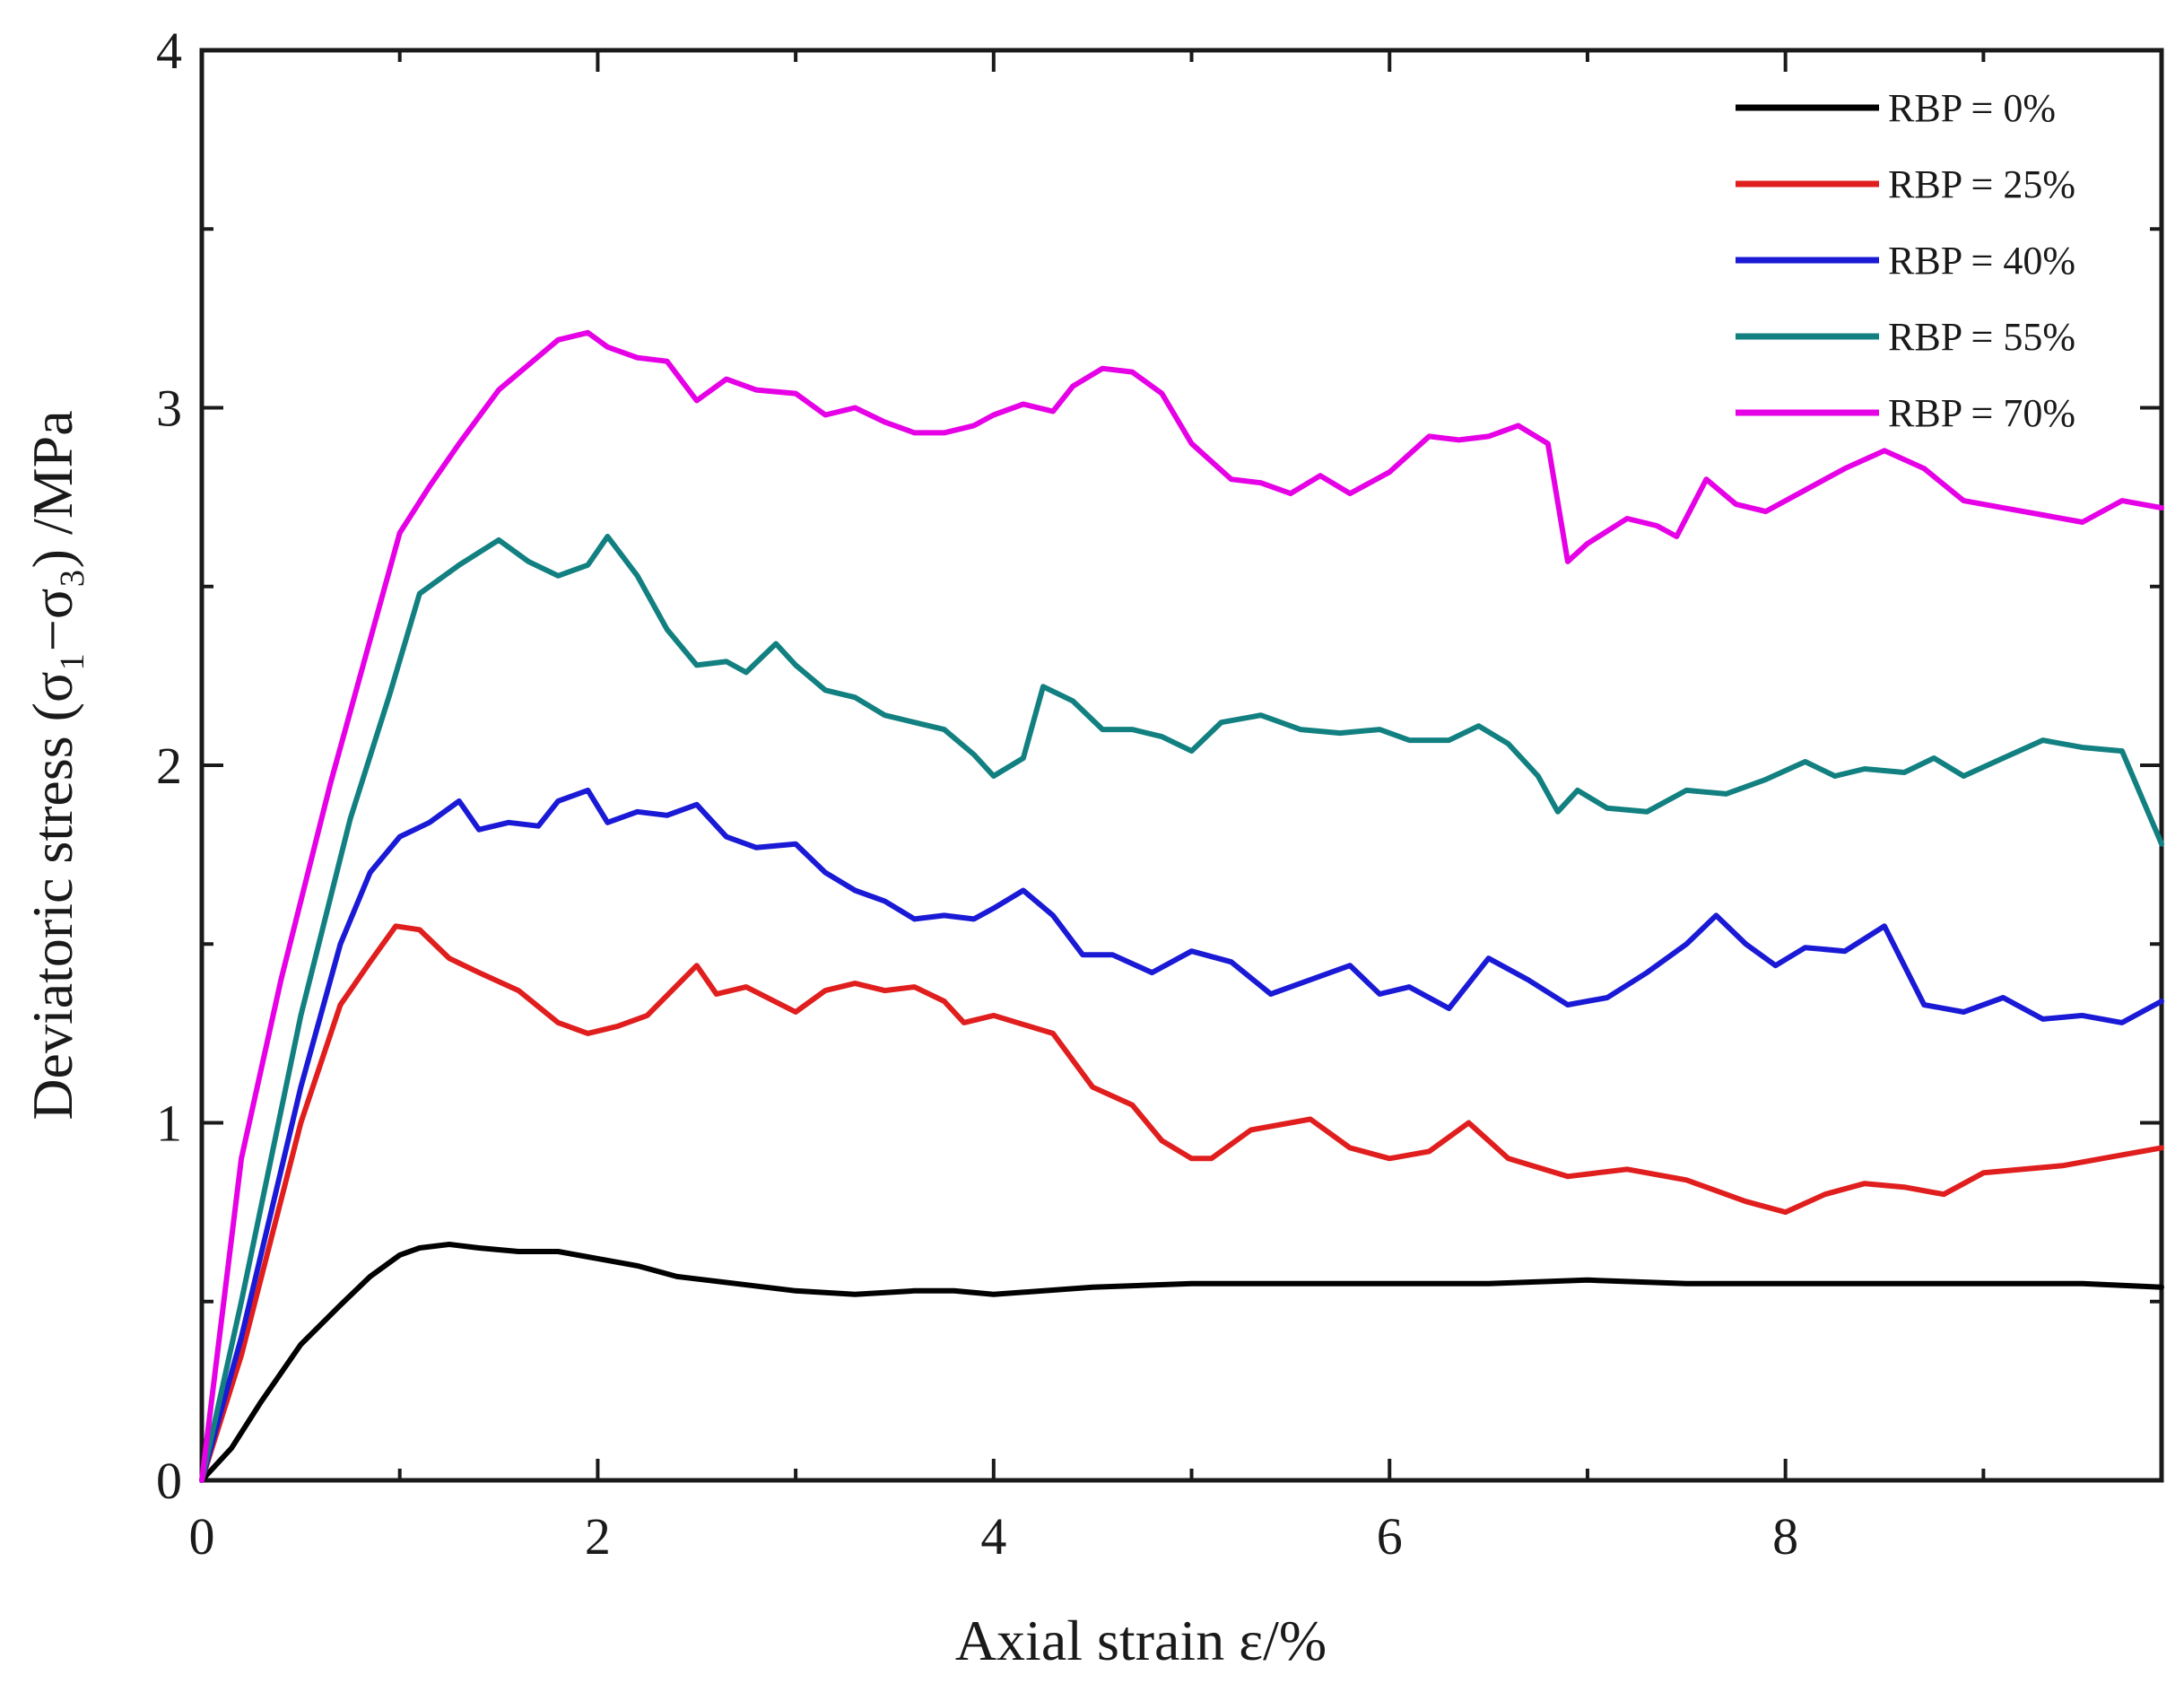 Image resolution: width=2184 pixels, height=1701 pixels. Describe the element at coordinates (1981, 337) in the screenshot. I see `legend-label-3: RBP = 55%` at that location.